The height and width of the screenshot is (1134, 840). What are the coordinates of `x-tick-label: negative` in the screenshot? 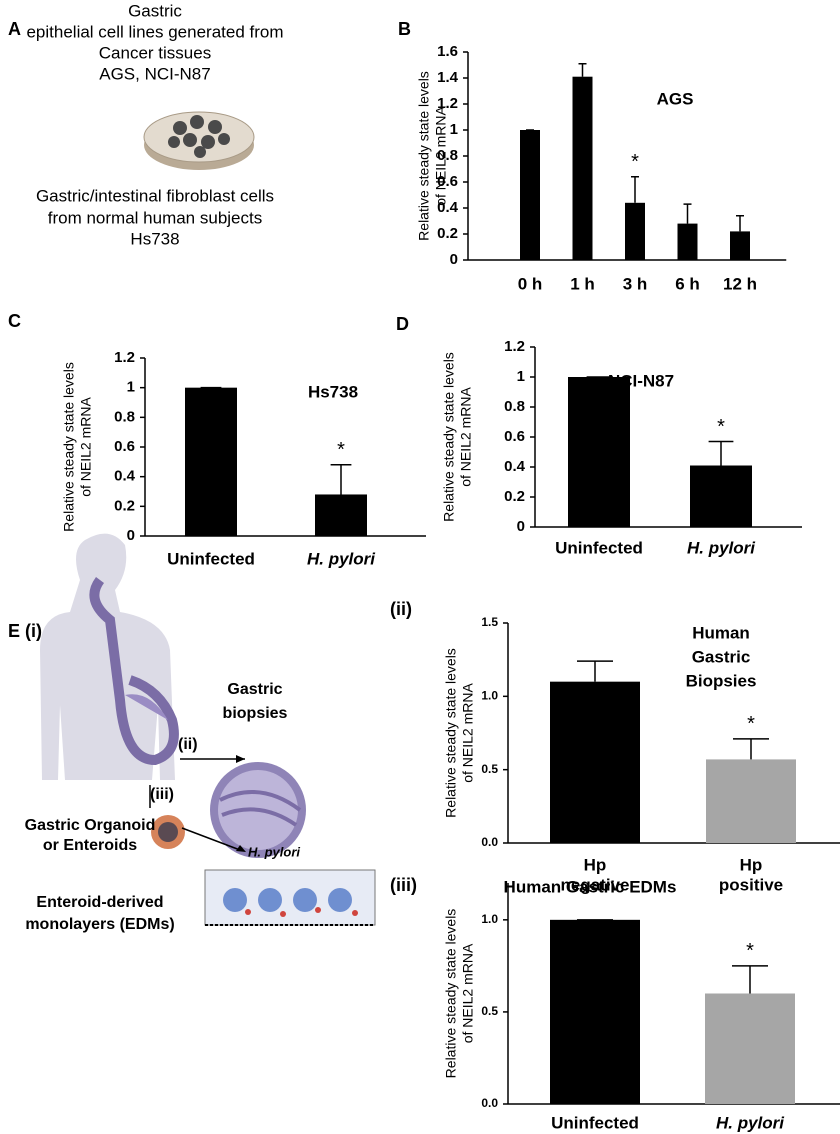 It's located at (595, 884).